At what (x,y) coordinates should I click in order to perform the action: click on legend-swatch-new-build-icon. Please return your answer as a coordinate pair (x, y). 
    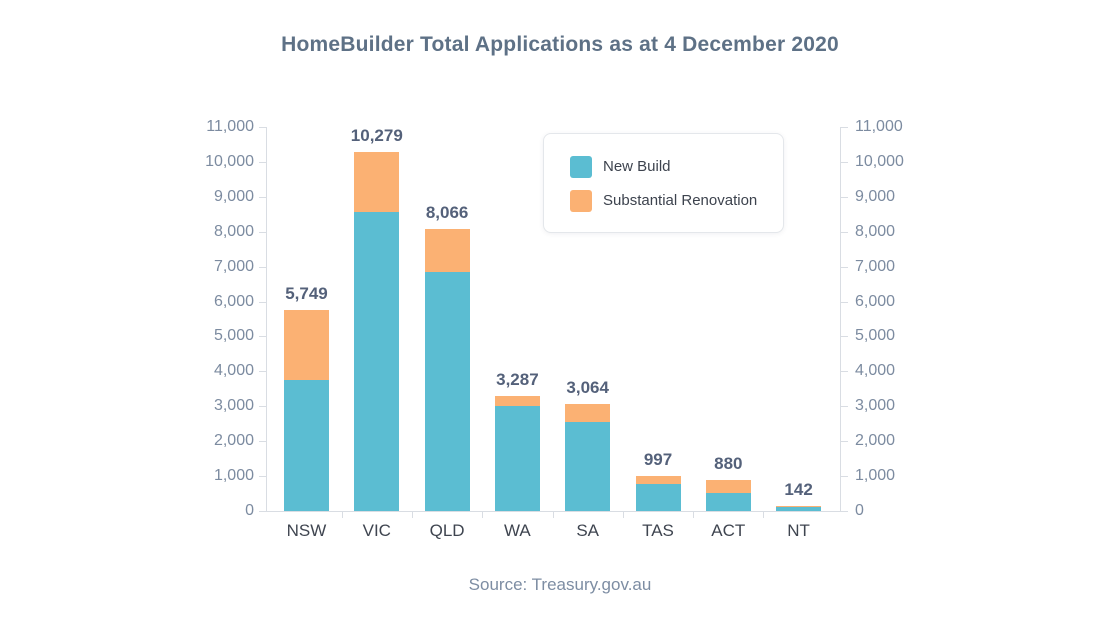
    Looking at the image, I should click on (581, 167).